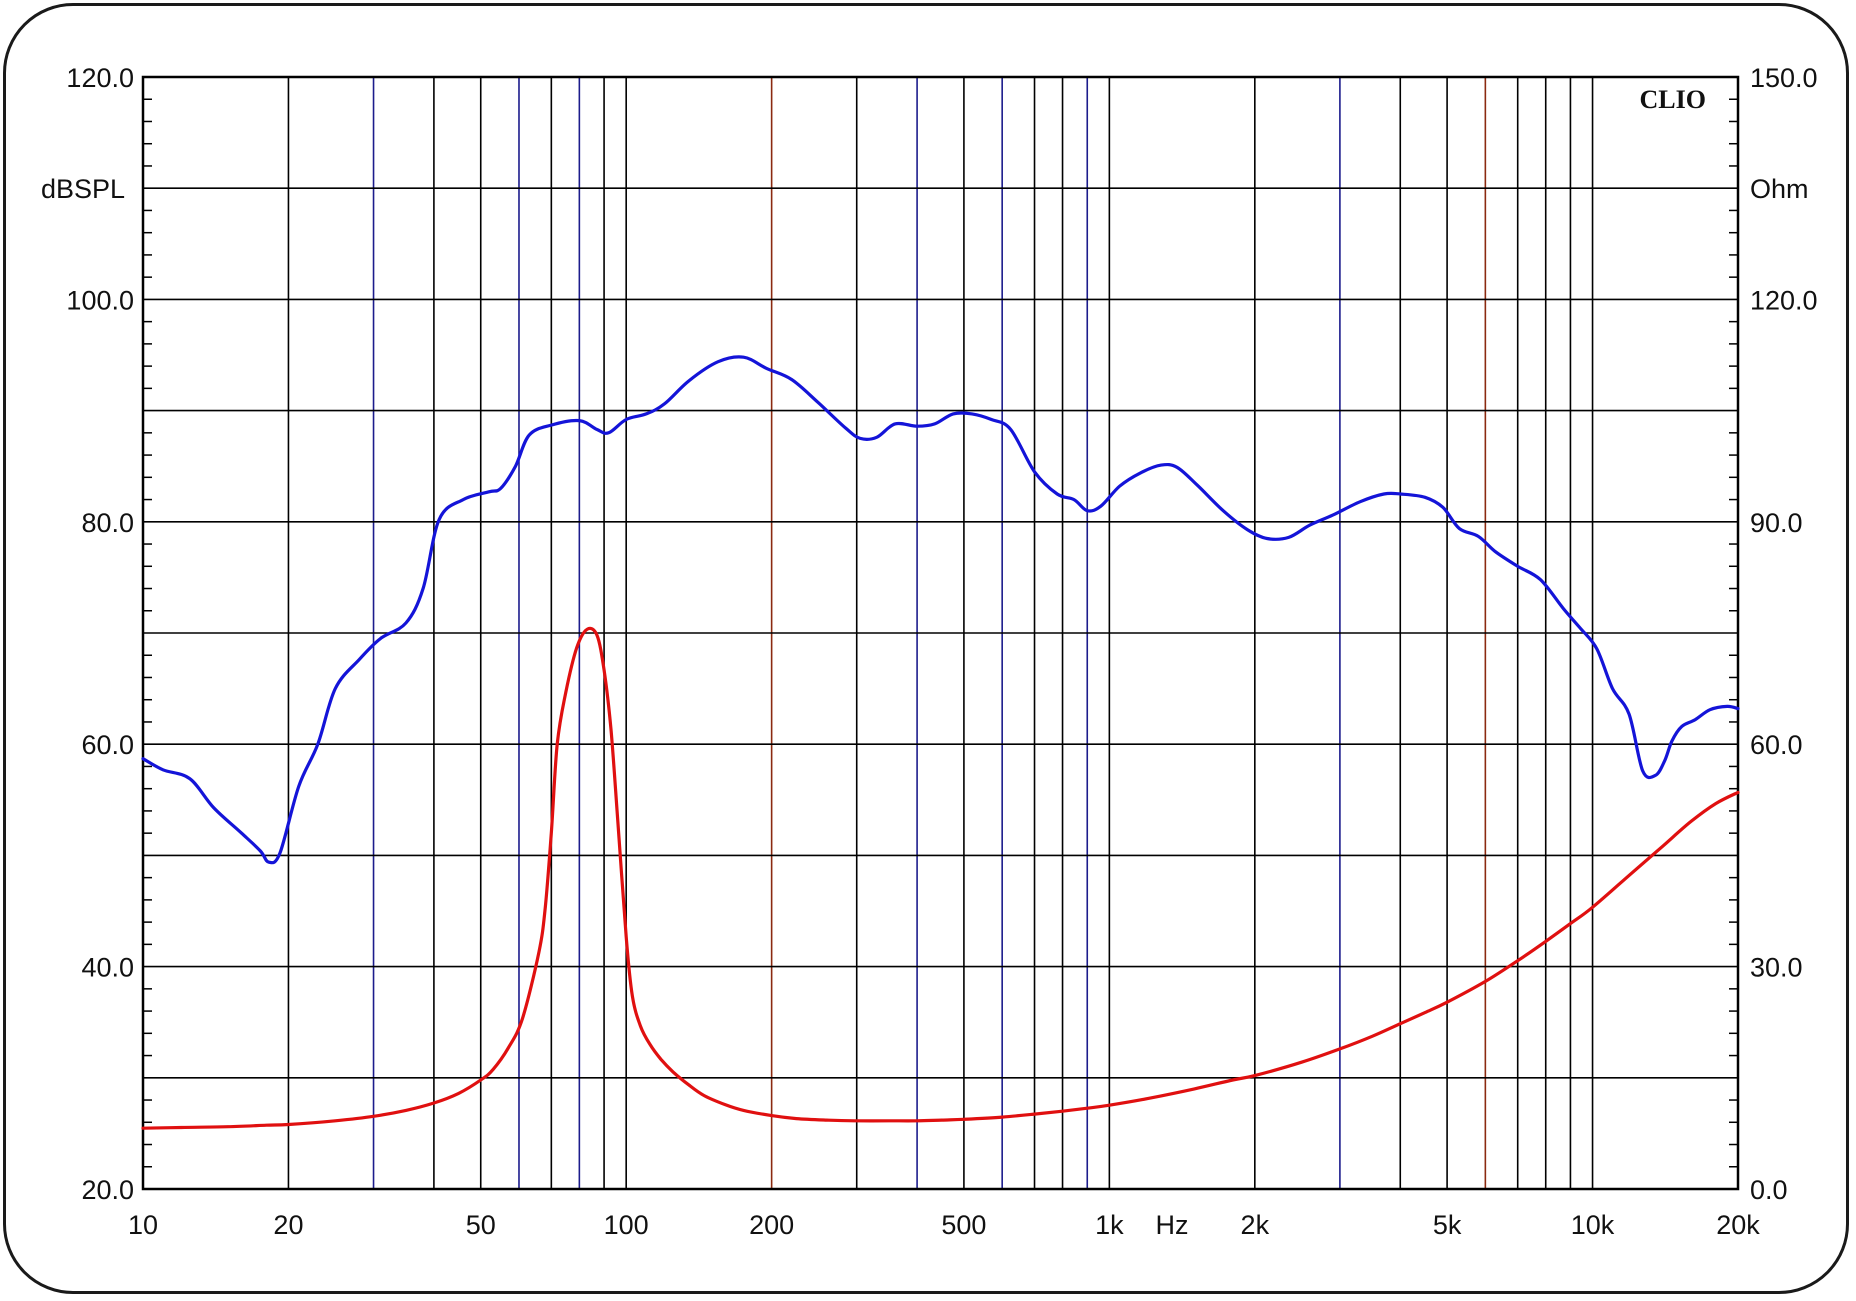  What do you see at coordinates (771, 1225) in the screenshot?
I see `x-tick-label: 200` at bounding box center [771, 1225].